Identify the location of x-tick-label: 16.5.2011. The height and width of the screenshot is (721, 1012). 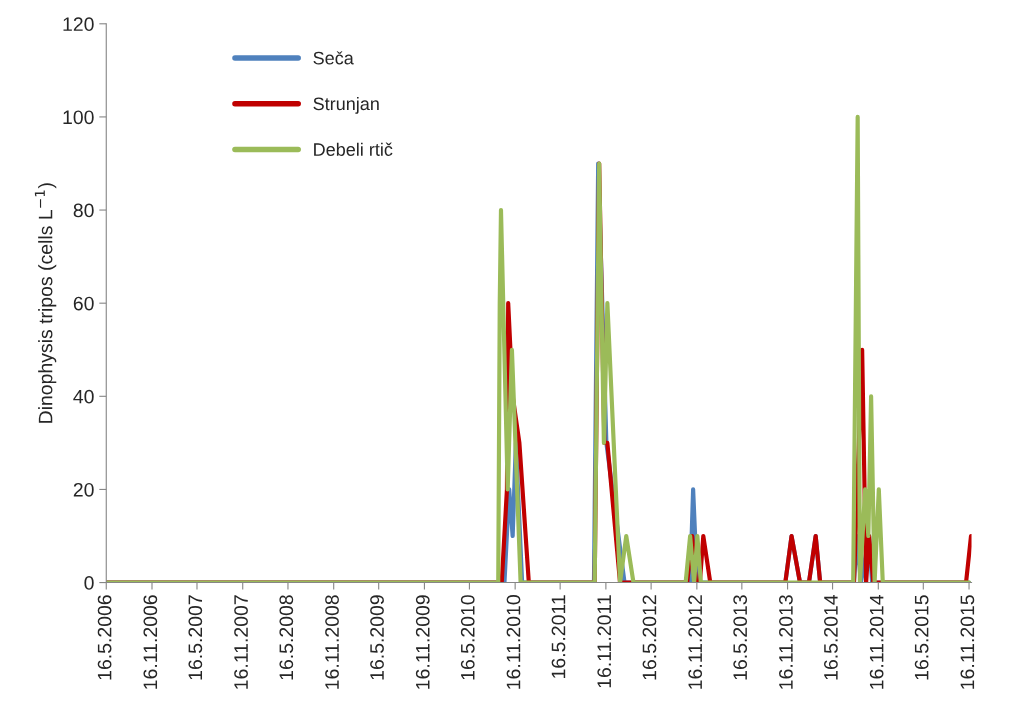
(558, 636).